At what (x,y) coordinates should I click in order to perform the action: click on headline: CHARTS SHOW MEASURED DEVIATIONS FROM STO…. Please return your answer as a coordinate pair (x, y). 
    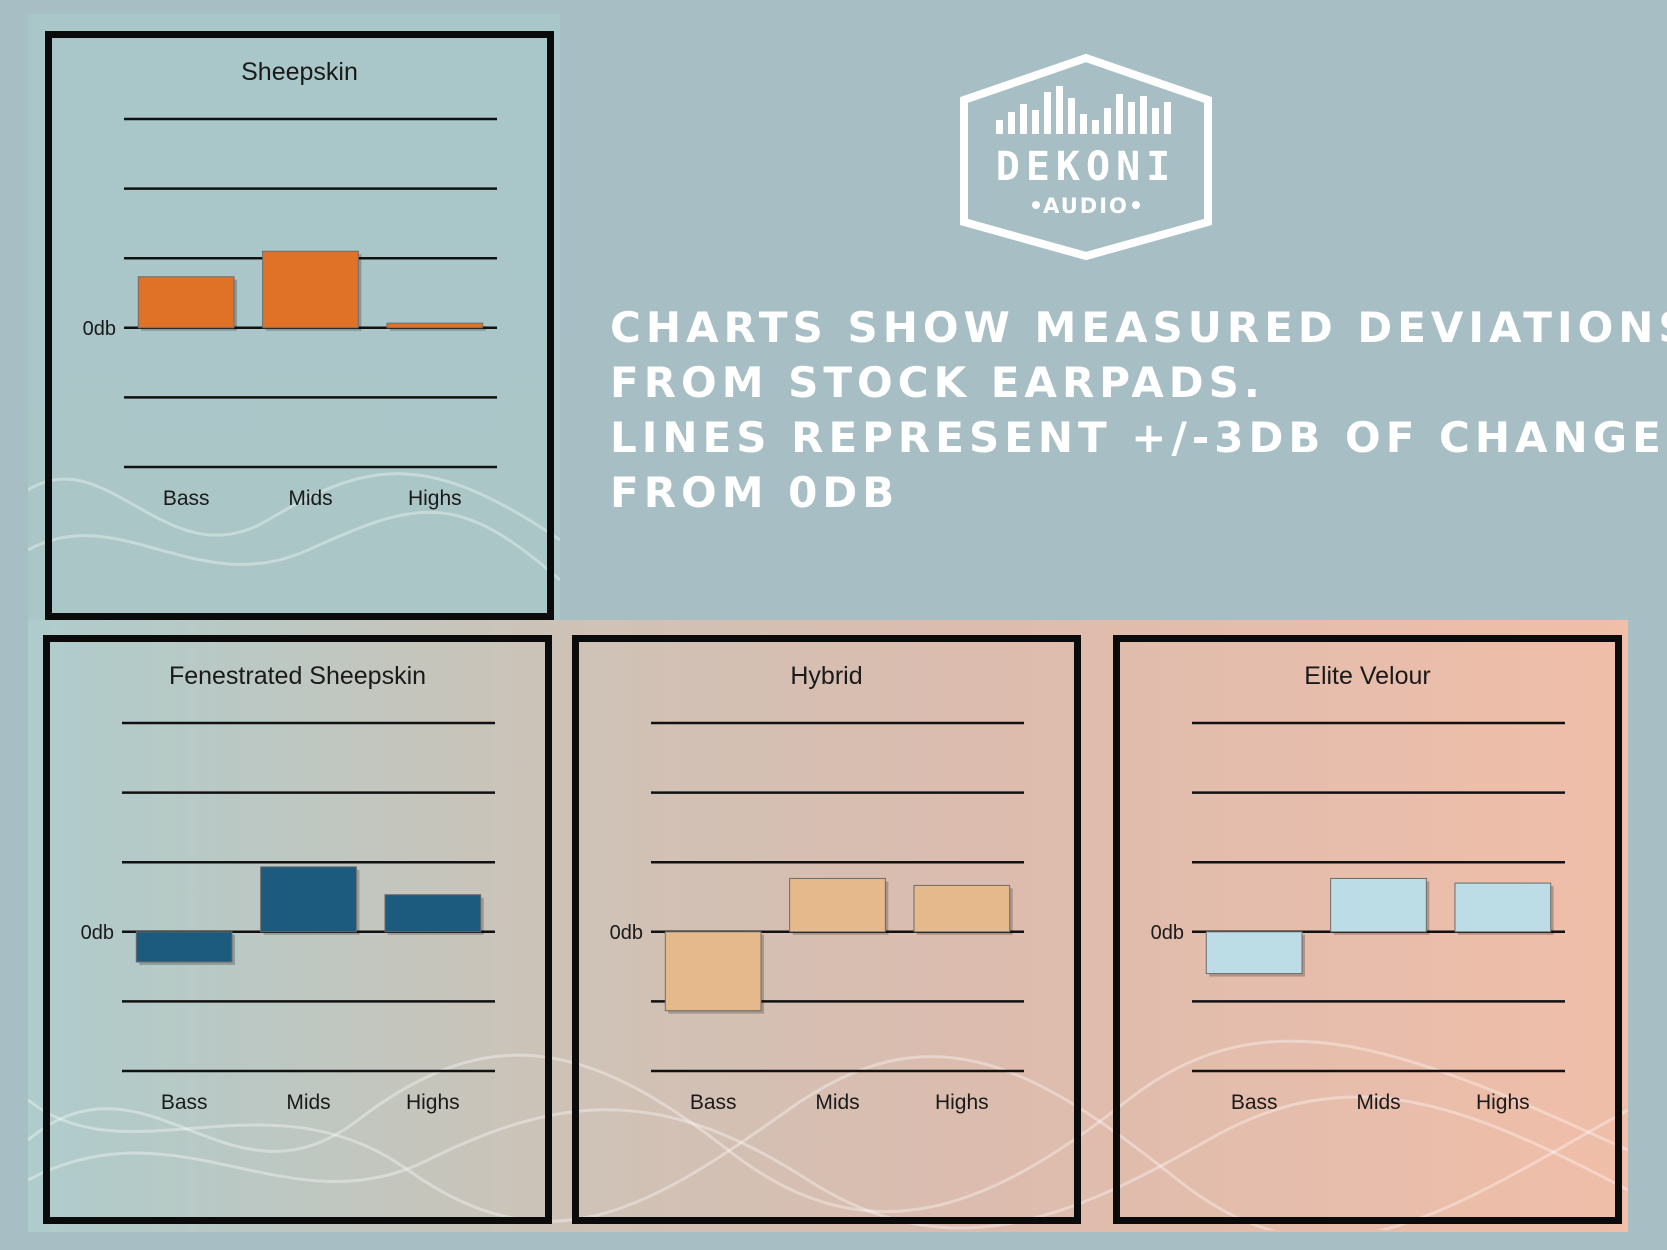
    Looking at the image, I should click on (1138, 410).